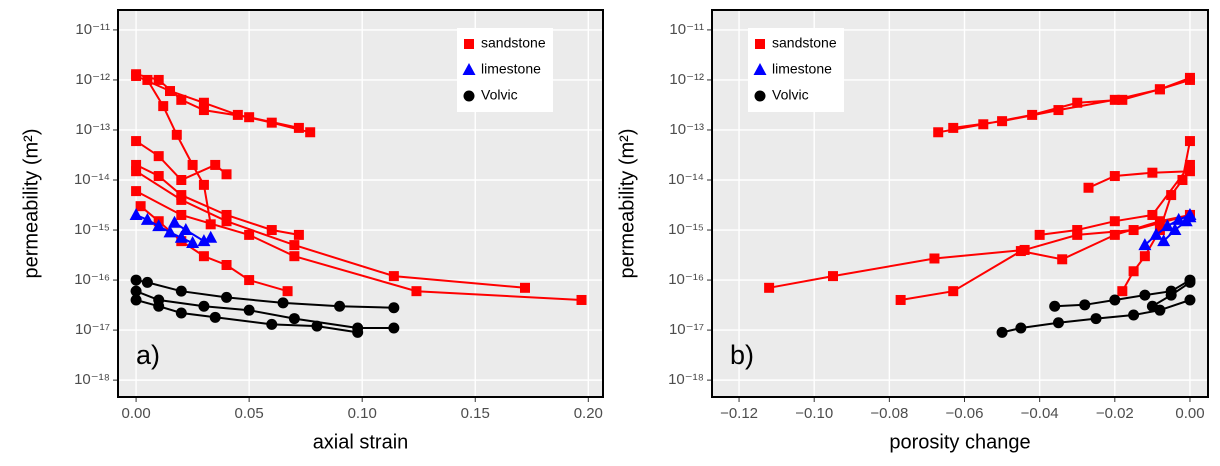 Image resolution: width=1220 pixels, height=466 pixels. Describe the element at coordinates (249, 413) in the screenshot. I see `x-tick-label: 0.05` at that location.